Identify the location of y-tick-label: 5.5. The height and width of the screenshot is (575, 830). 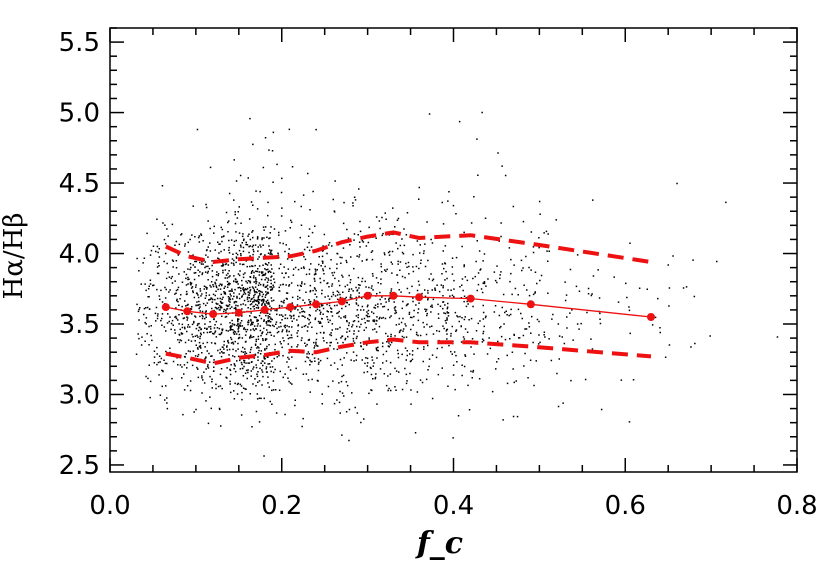
(79, 43).